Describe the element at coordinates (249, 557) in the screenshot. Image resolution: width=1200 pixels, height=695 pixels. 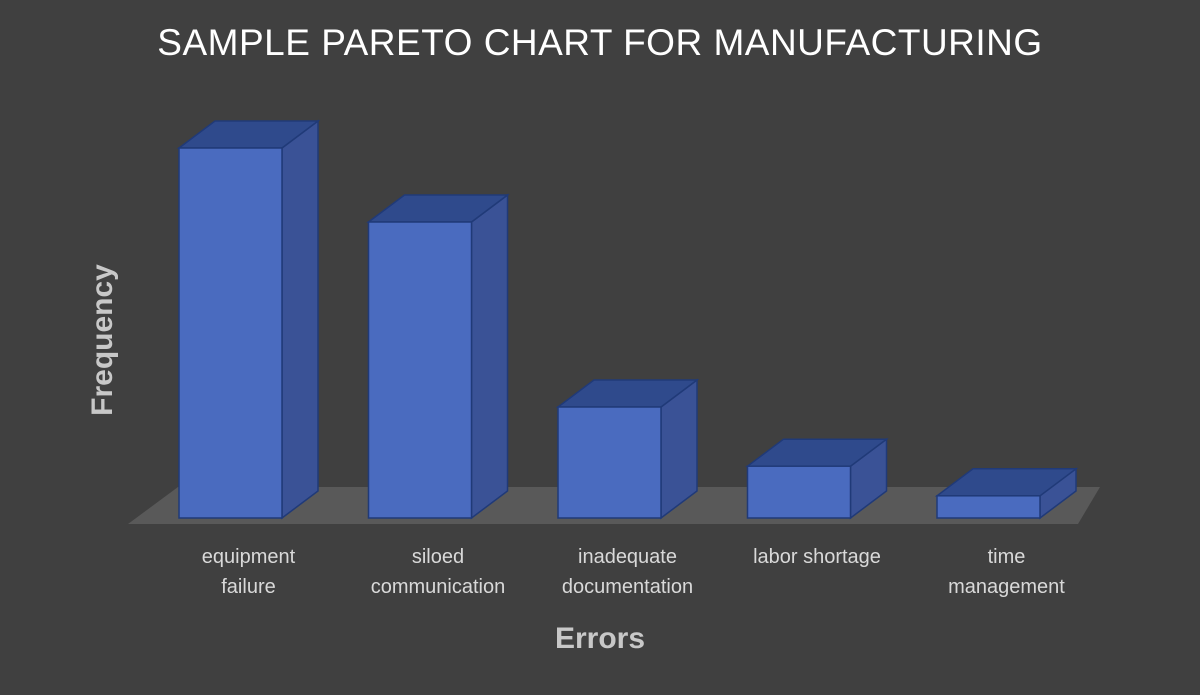
I see `category-label-line: equipment` at that location.